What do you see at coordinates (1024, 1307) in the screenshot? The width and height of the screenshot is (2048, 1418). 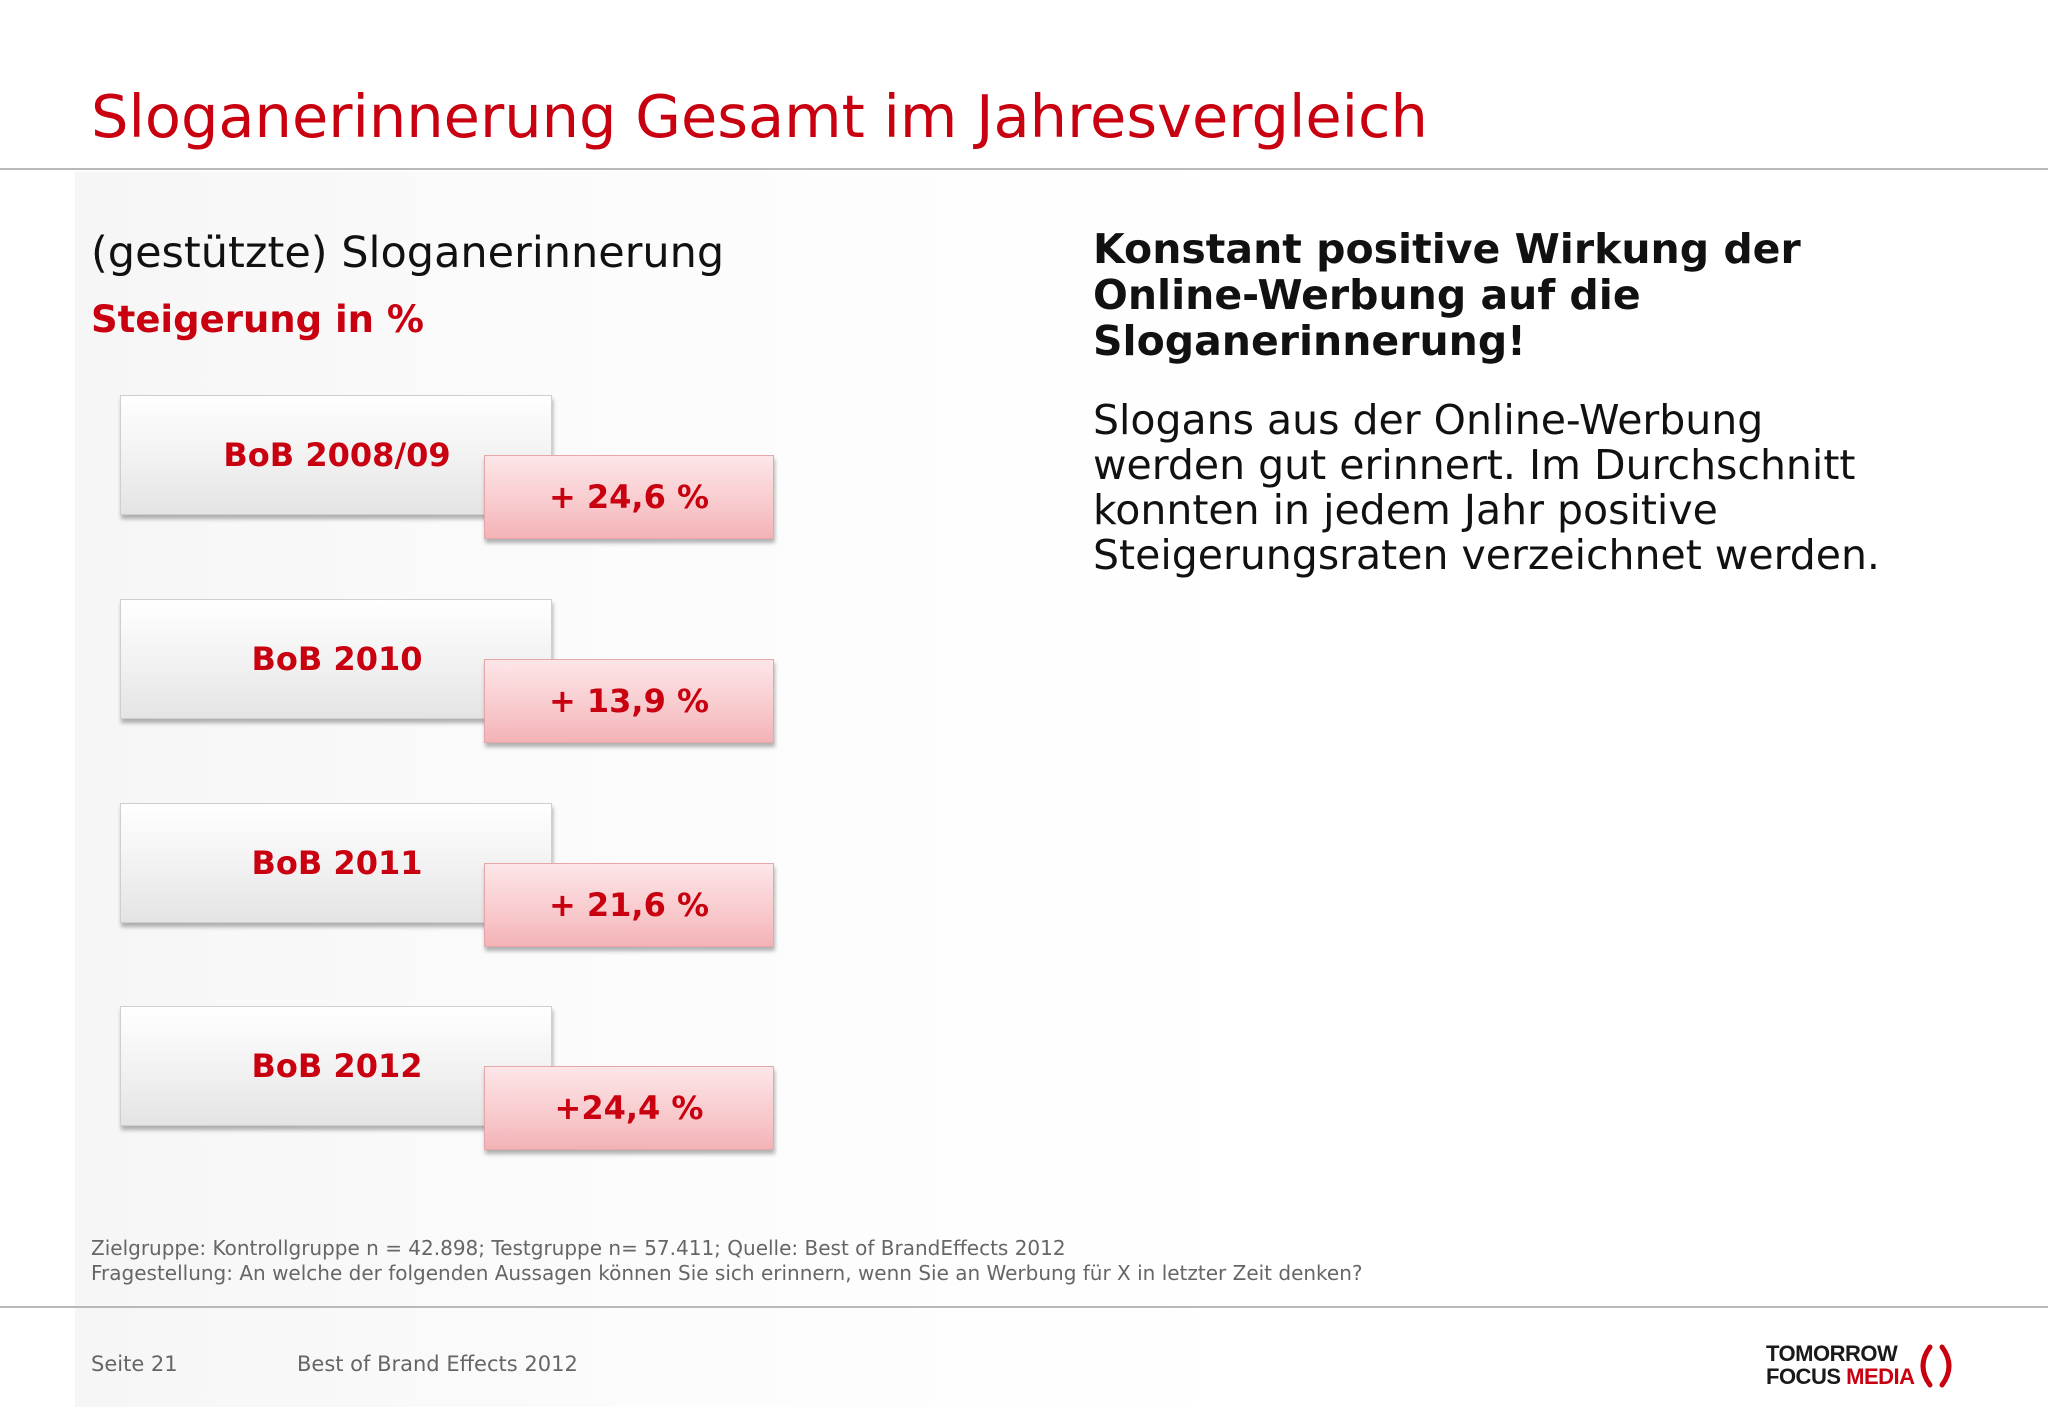 I see `footer-divider` at bounding box center [1024, 1307].